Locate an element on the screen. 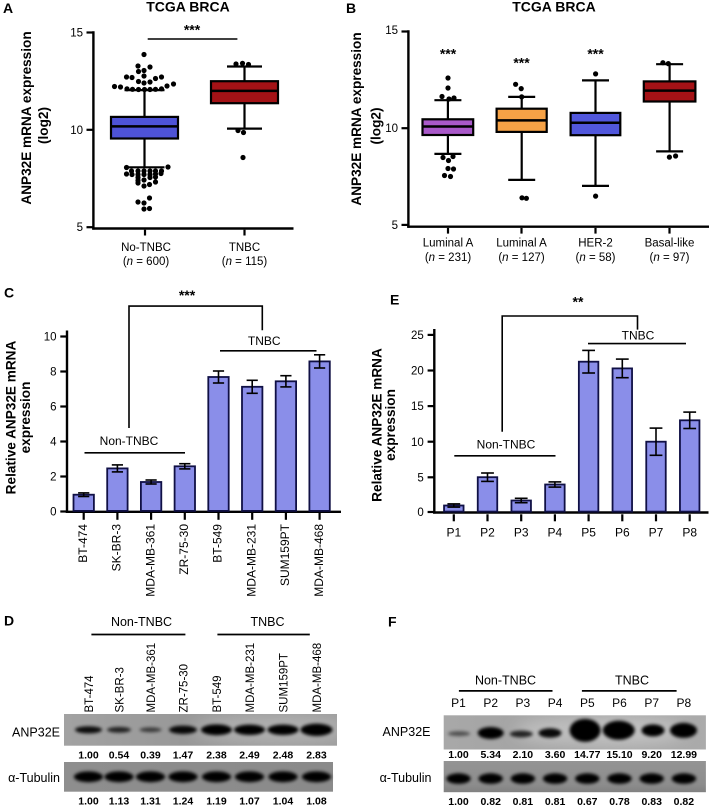 The height and width of the screenshot is (807, 709). svg-text: C is located at coordinates (9, 293).